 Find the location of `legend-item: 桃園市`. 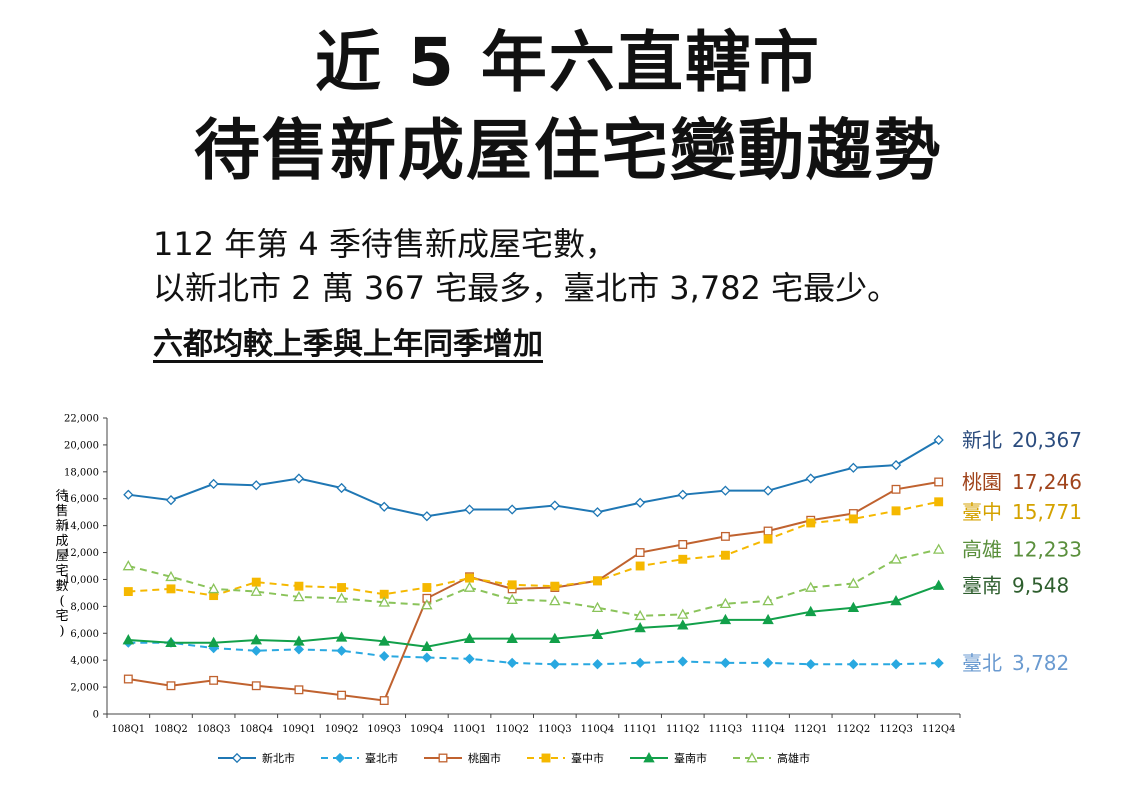

legend-item: 桃園市 is located at coordinates (462, 758).